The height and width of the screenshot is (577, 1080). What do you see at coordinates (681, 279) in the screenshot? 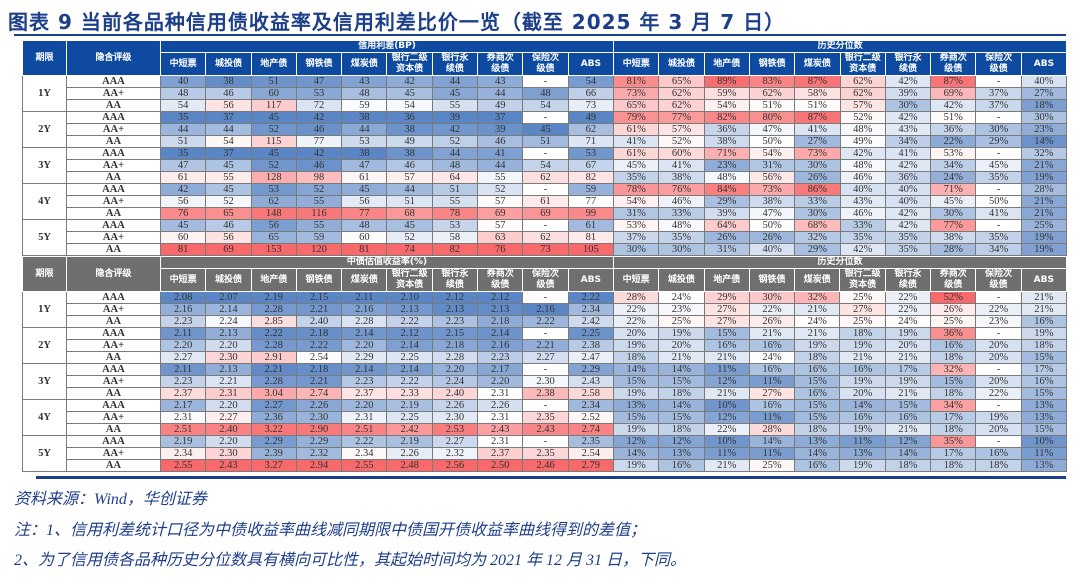
I see `column-header-label: 城投债` at bounding box center [681, 279].